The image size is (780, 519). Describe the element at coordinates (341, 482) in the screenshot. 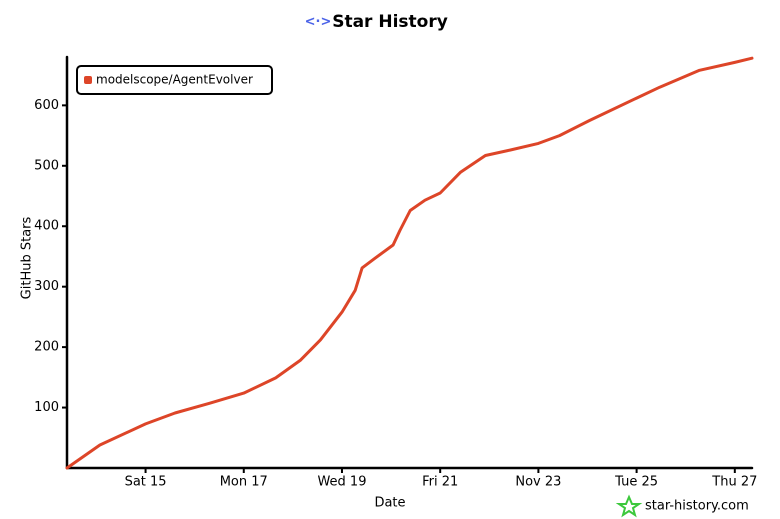

I see `x-tick-label: Wed 19` at that location.